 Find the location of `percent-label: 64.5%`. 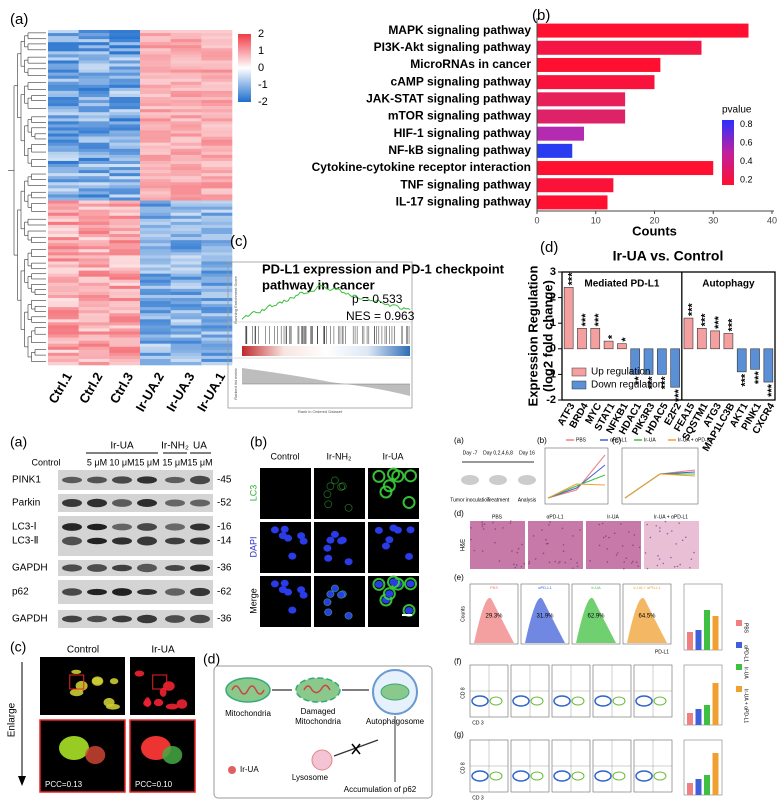

percent-label: 64.5% is located at coordinates (647, 617).